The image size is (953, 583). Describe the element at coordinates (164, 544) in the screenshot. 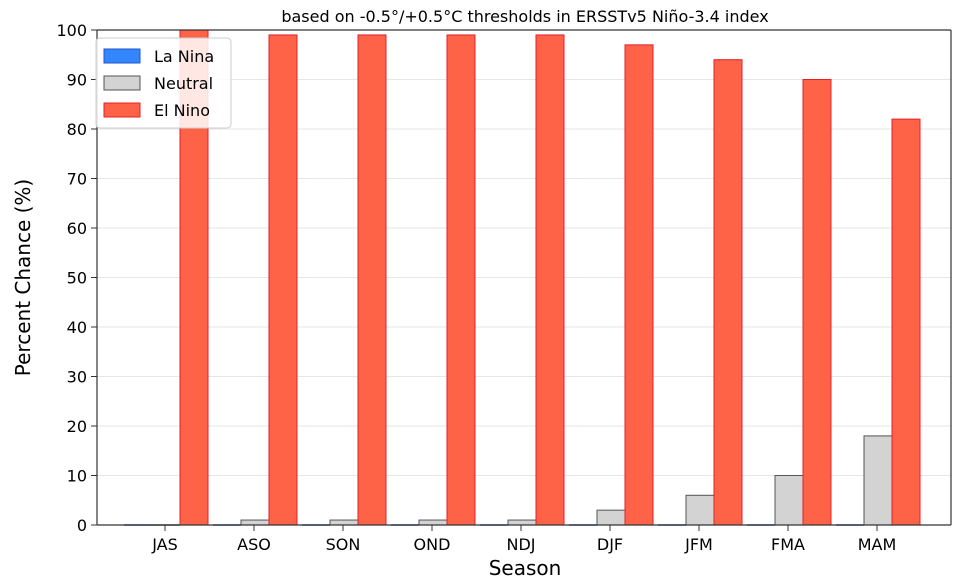

I see `x-tick-label: JAS` at that location.